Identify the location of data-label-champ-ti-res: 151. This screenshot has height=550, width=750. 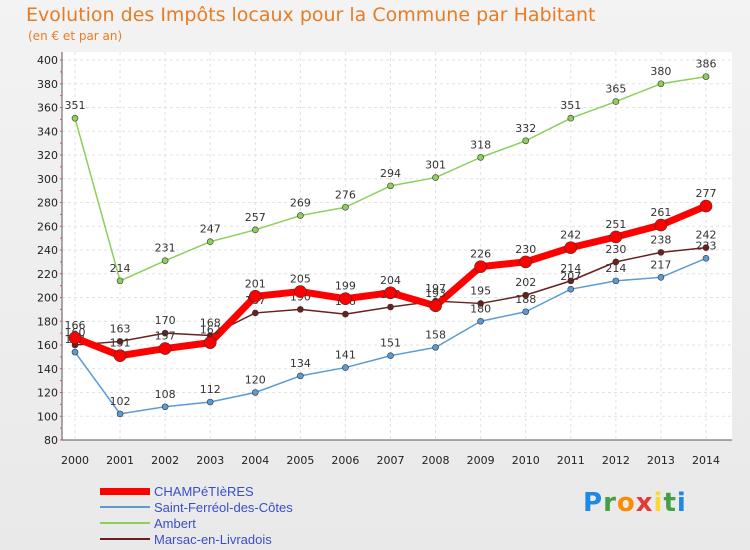
(120, 343).